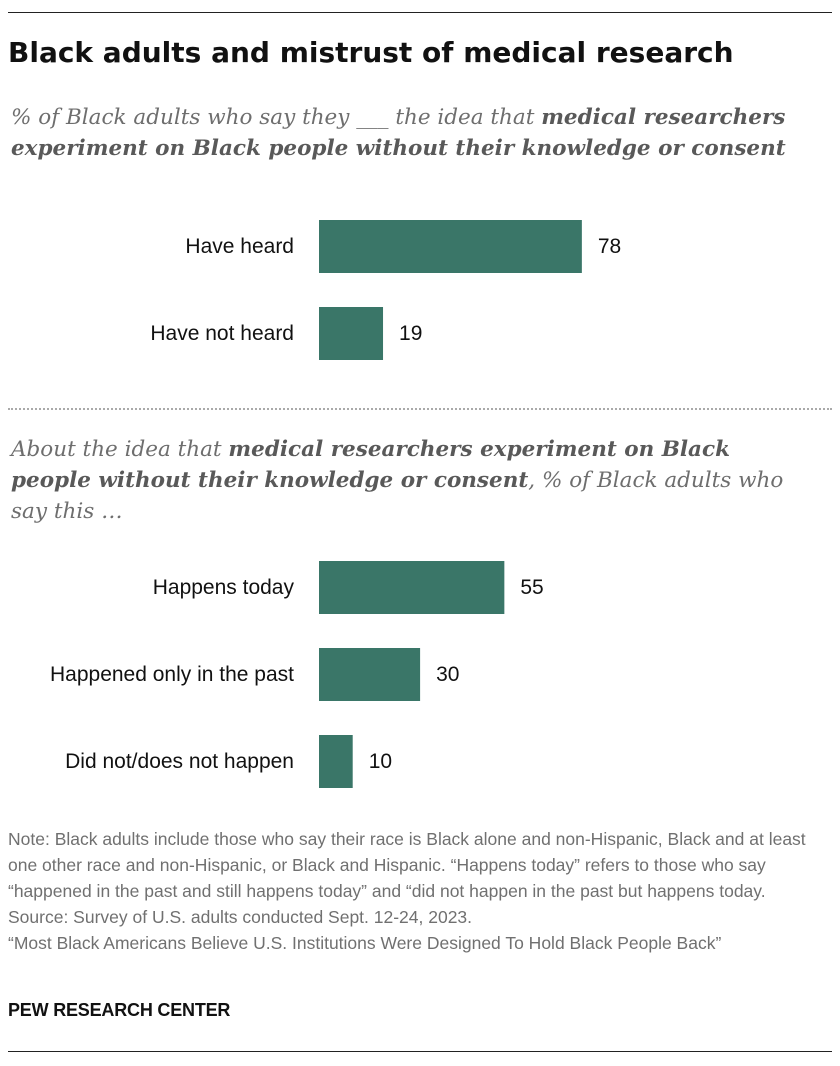 Image resolution: width=840 pixels, height=1066 pixels. I want to click on belief-value-label-happened-only-in-the-past: 30, so click(447, 674).